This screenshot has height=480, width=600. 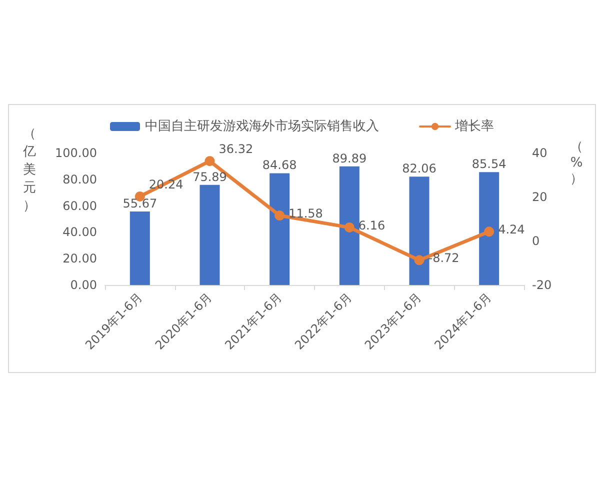 What do you see at coordinates (79, 179) in the screenshot?
I see `y-tick-label: 80.00` at bounding box center [79, 179].